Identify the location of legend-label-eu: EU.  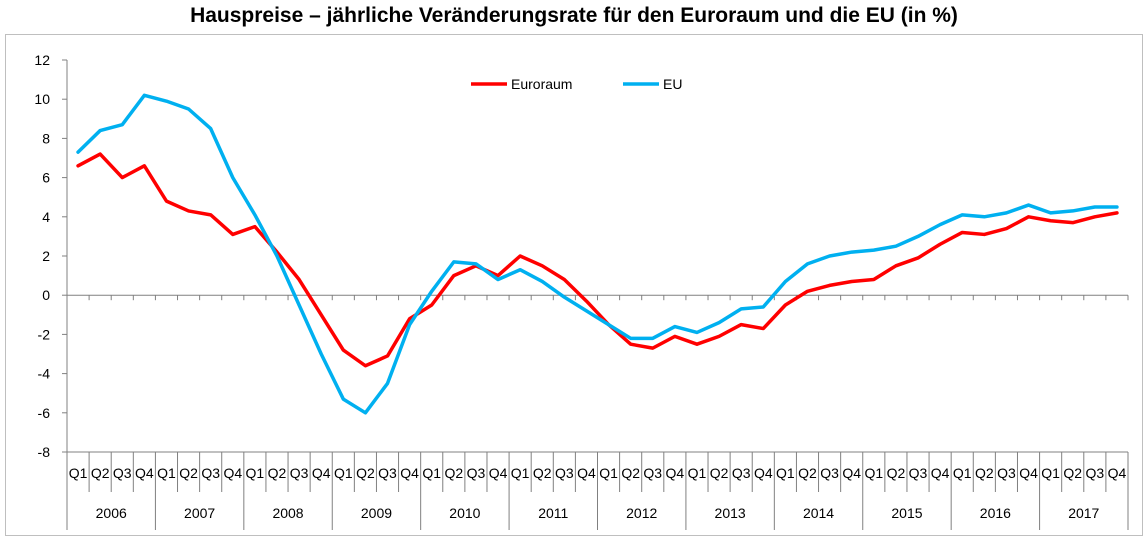
(672, 84).